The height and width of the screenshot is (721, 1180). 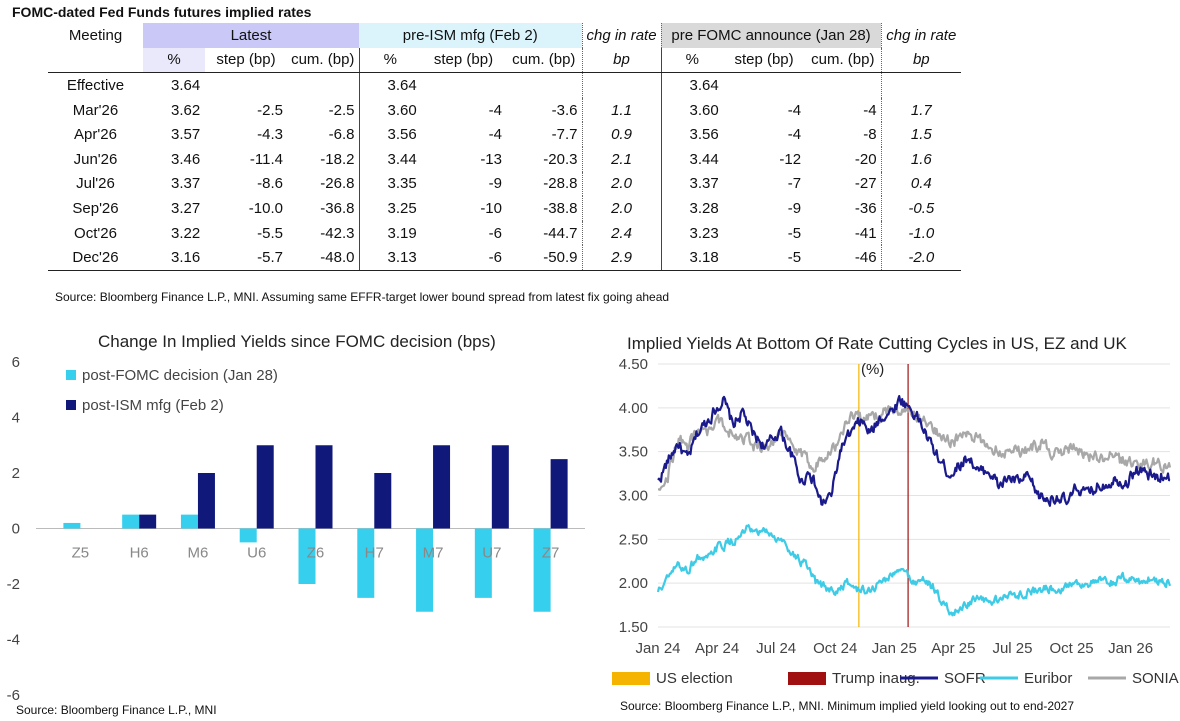 I want to click on table-cell: 1.5, so click(x=921, y=134).